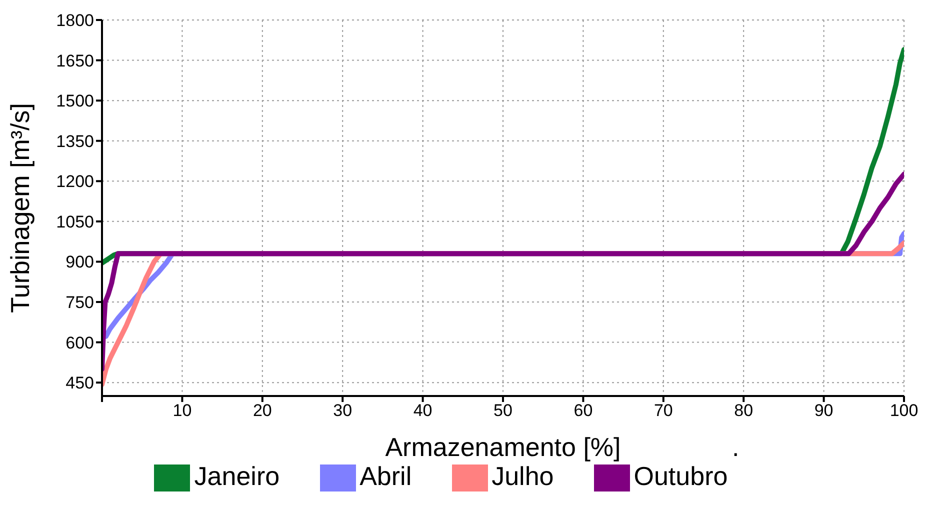 This screenshot has width=928, height=514. I want to click on x-tick-label: 30, so click(342, 410).